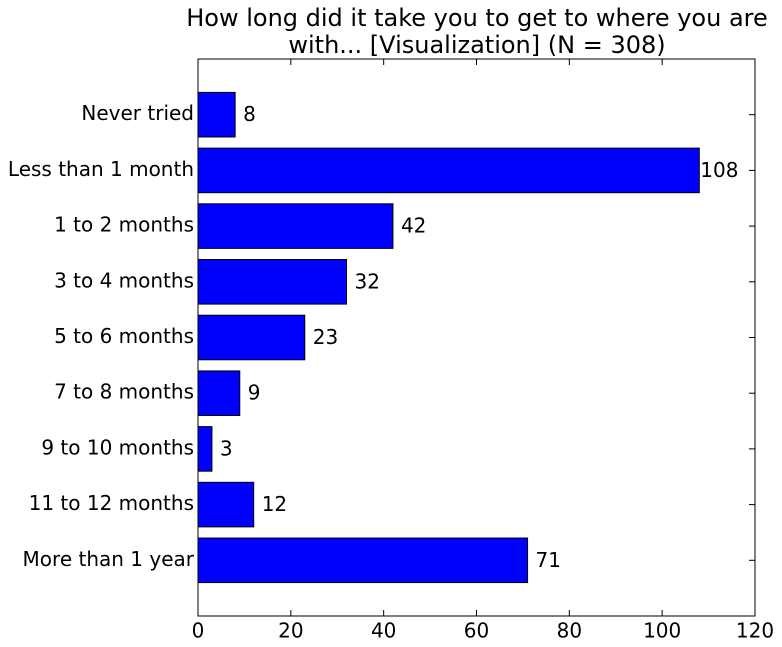  What do you see at coordinates (569, 631) in the screenshot?
I see `x-tick-label: 80` at bounding box center [569, 631].